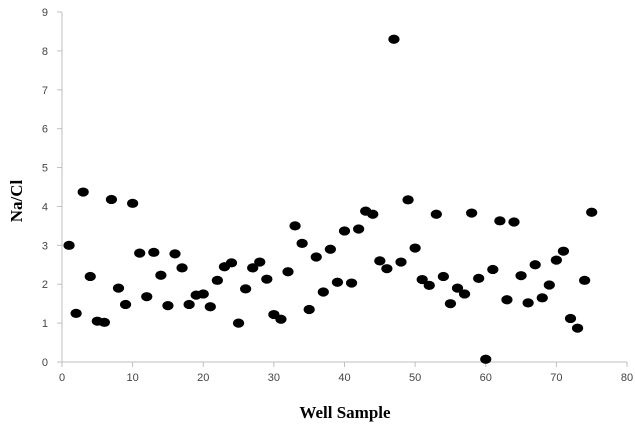  I want to click on y-tick-label: 1, so click(45, 324).